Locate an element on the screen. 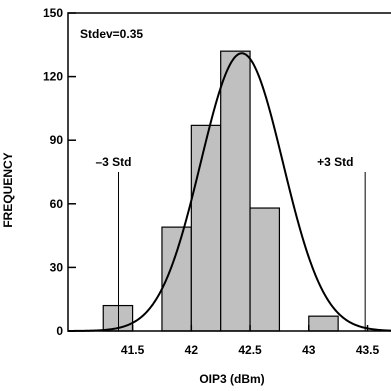  std-marker-label: +3 Std is located at coordinates (335, 162).